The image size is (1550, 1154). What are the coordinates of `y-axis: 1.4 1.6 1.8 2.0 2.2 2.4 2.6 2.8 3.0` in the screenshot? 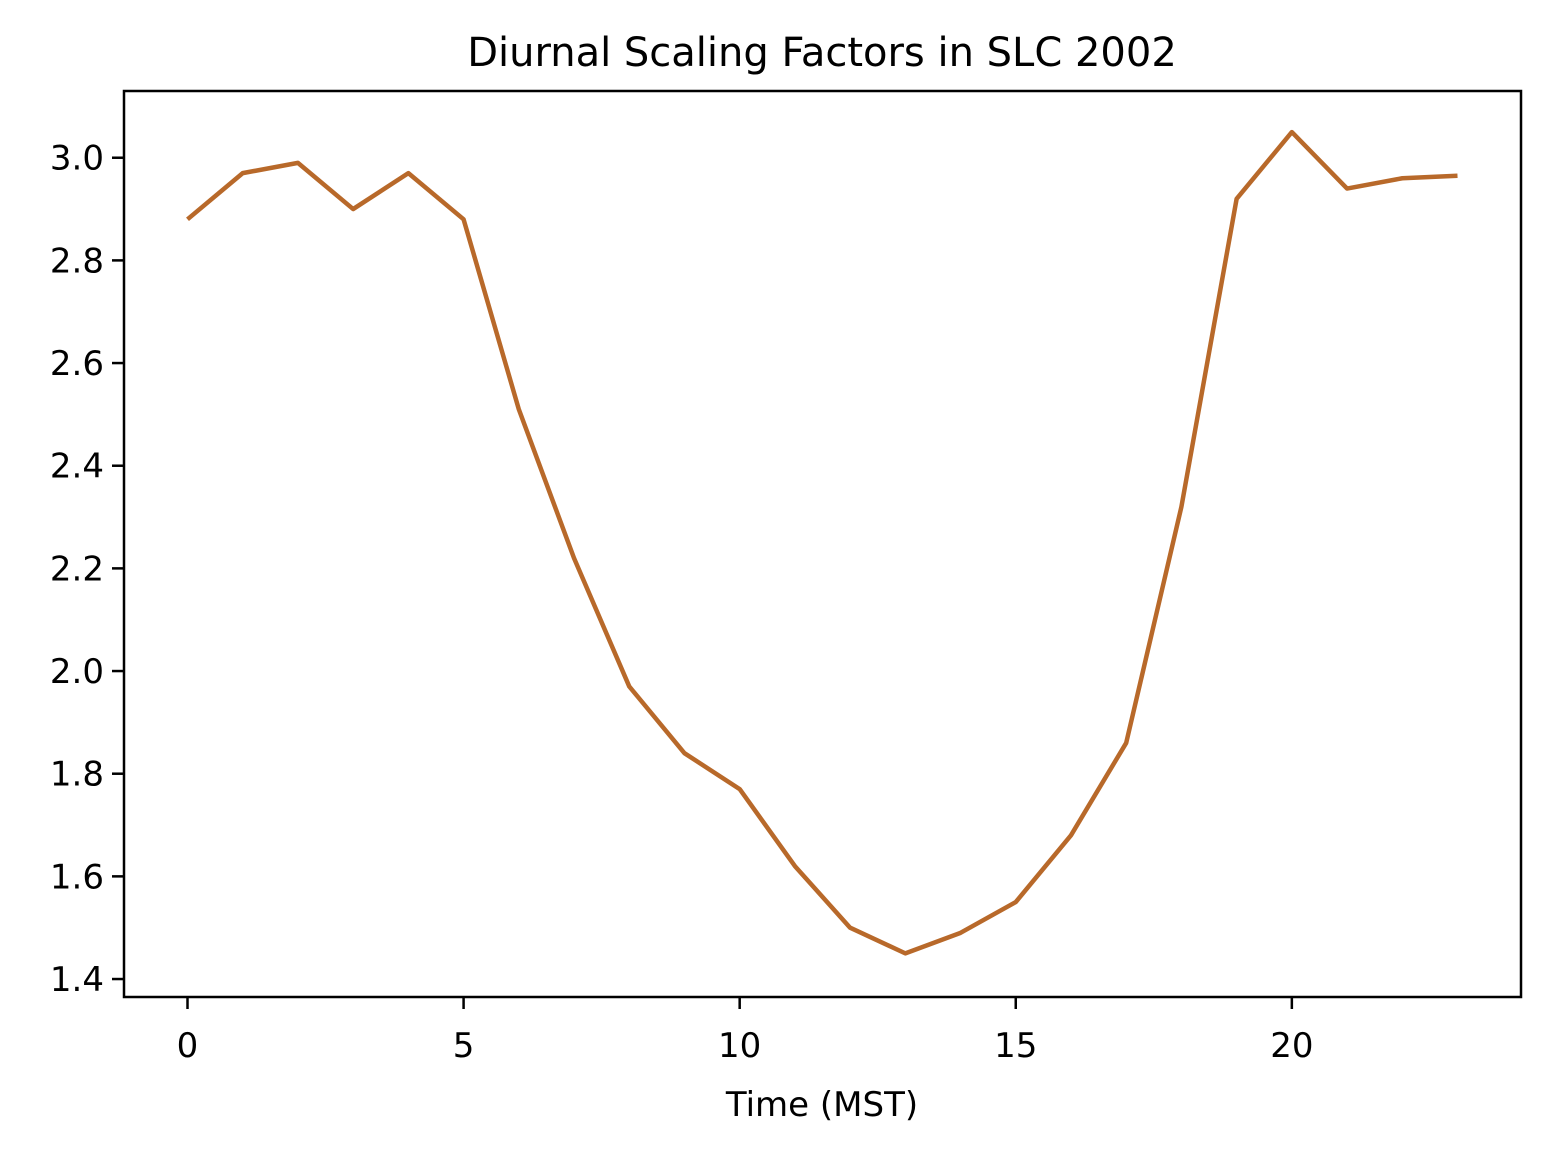 It's located at (87, 569).